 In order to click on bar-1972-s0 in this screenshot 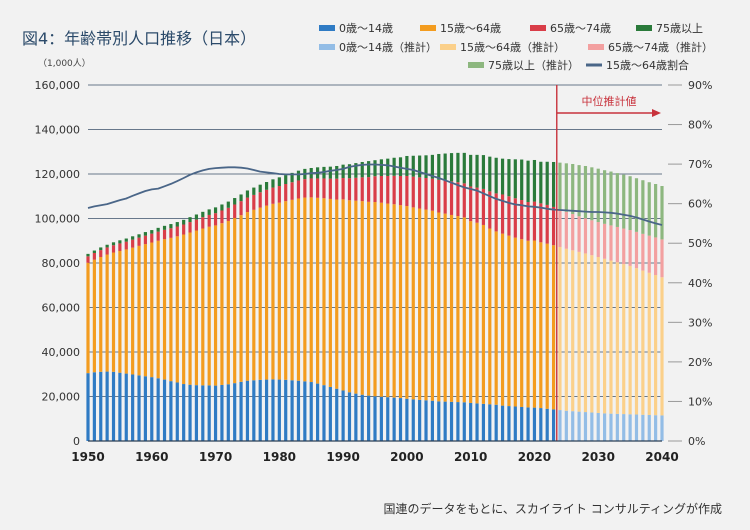, I will do `click(228, 412)`.